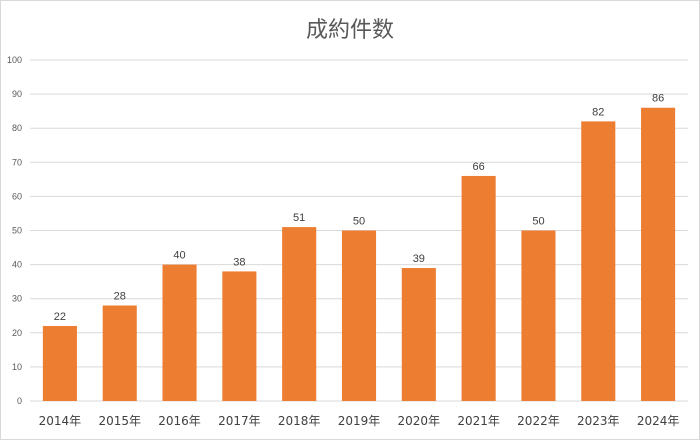 The width and height of the screenshot is (700, 440). What do you see at coordinates (60, 421) in the screenshot?
I see `x-category-label: 2014年` at bounding box center [60, 421].